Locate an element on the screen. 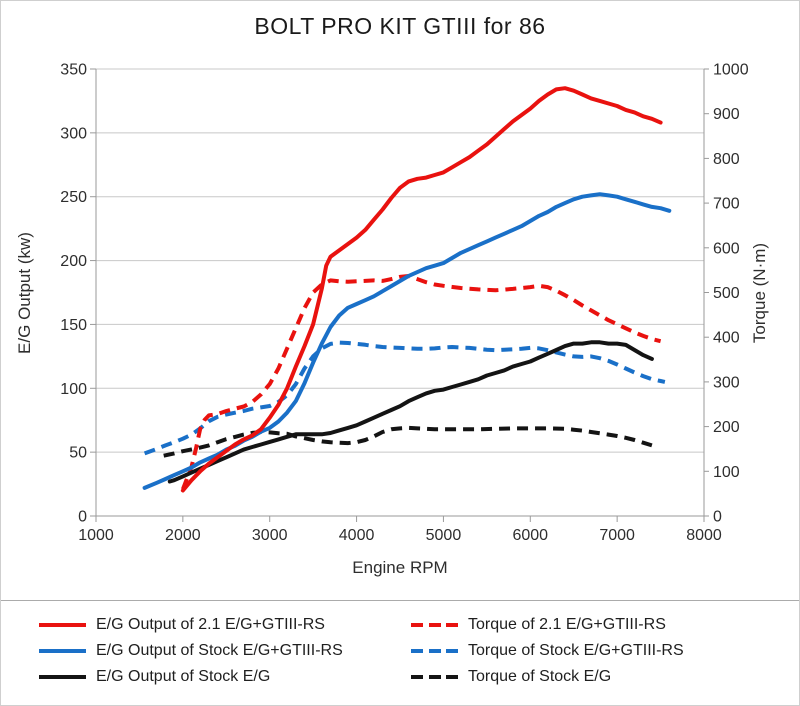 Image resolution: width=800 pixels, height=706 pixels. legend-label: E/G Output of Stock E/G is located at coordinates (183, 676).